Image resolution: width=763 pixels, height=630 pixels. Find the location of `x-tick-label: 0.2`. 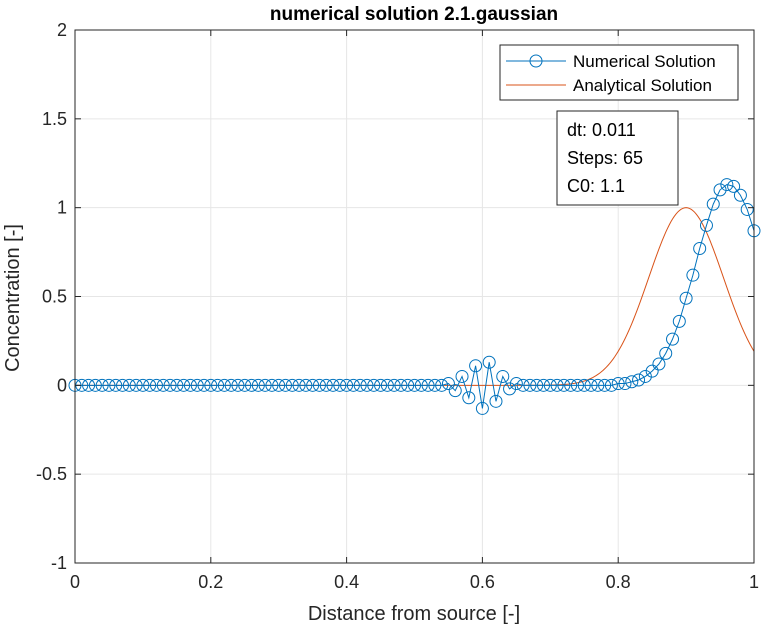

x-tick-label: 0.2 is located at coordinates (210, 582).